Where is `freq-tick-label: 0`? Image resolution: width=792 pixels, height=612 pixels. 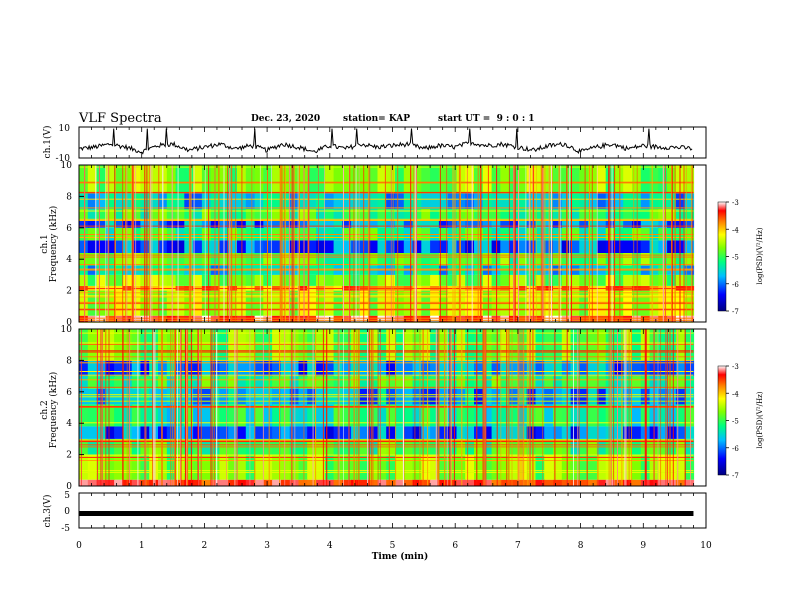
freq-tick-label: 0 is located at coordinates (69, 323).